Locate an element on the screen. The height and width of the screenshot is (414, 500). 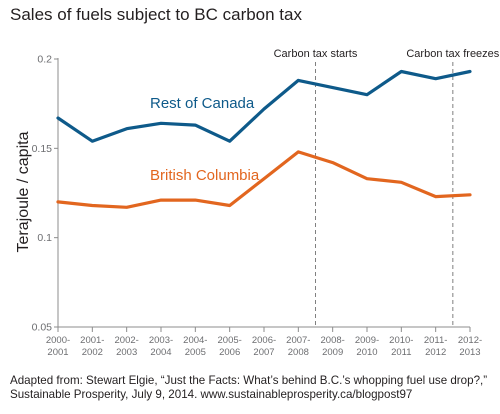
x-tick-label: 2008-2009 is located at coordinates (333, 346).